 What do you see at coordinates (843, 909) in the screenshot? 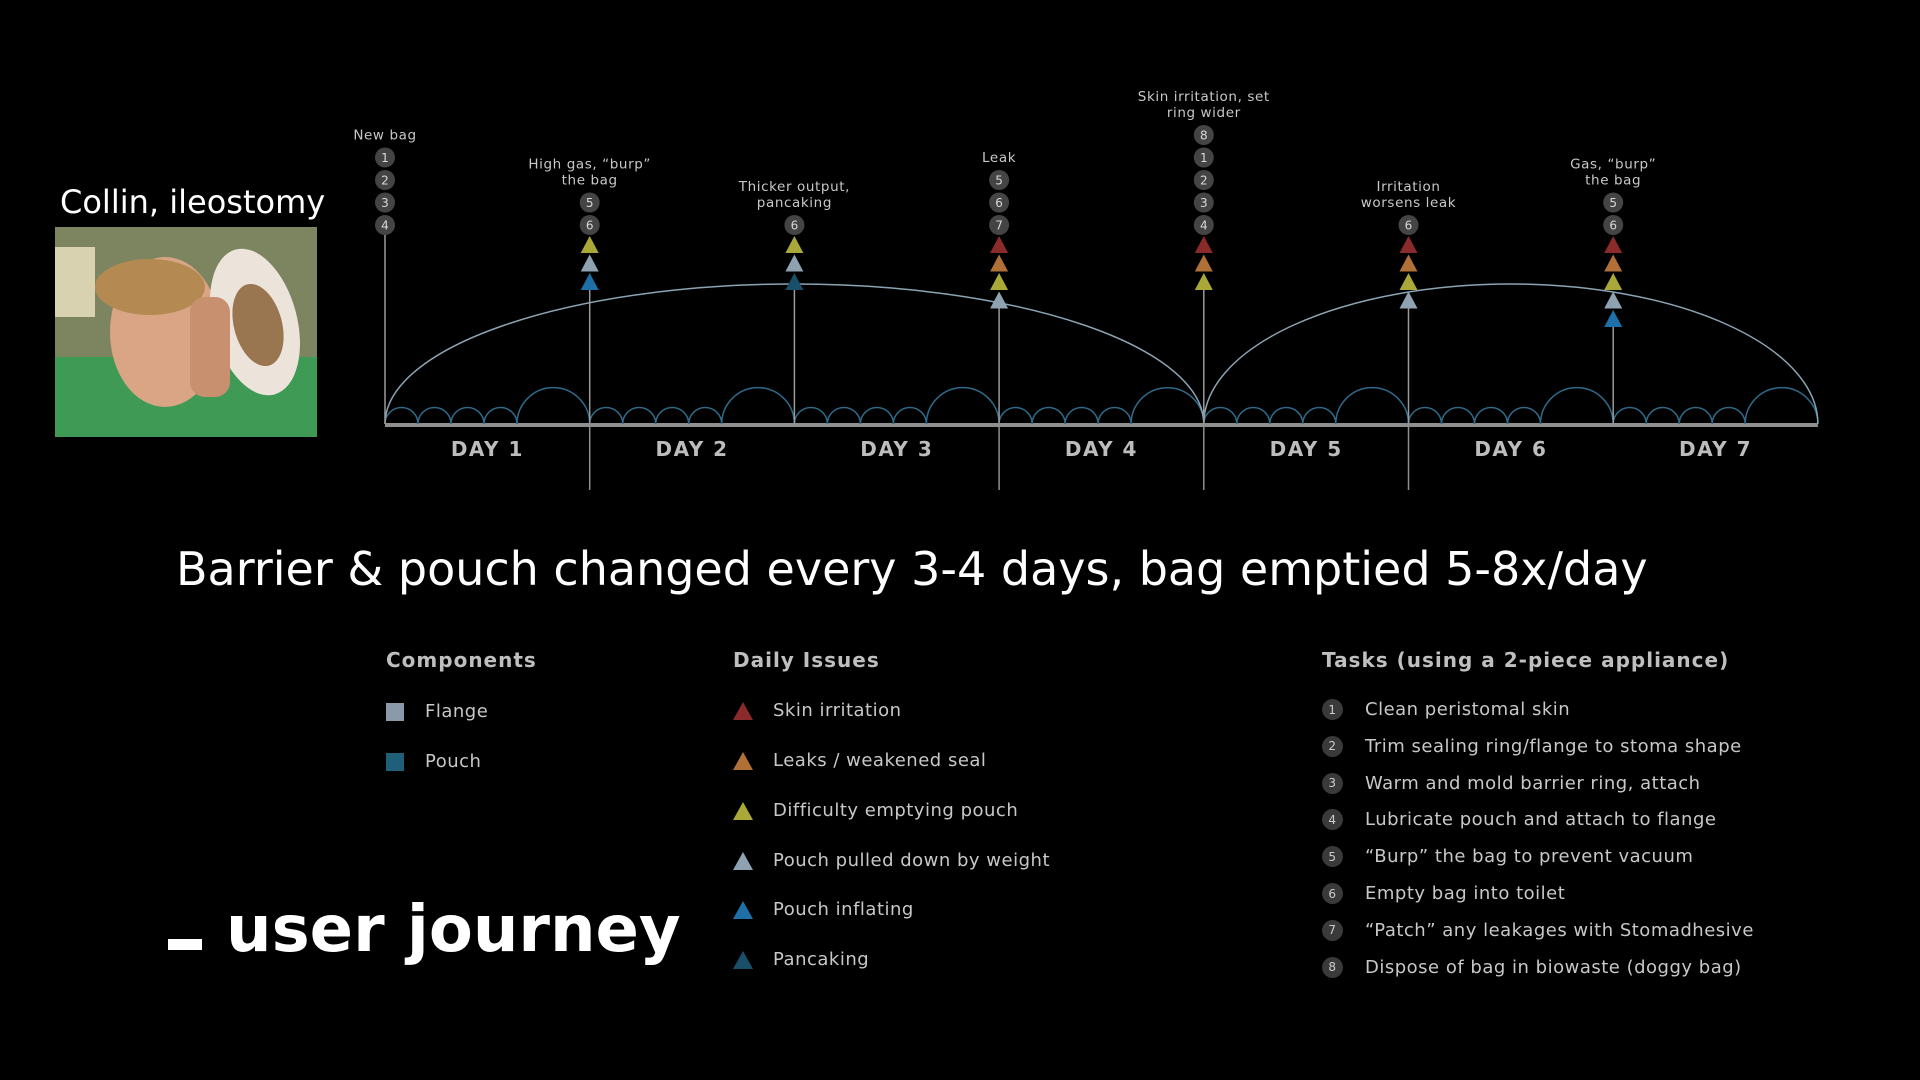
I see `legend-issue-label: Pouch inflating` at bounding box center [843, 909].